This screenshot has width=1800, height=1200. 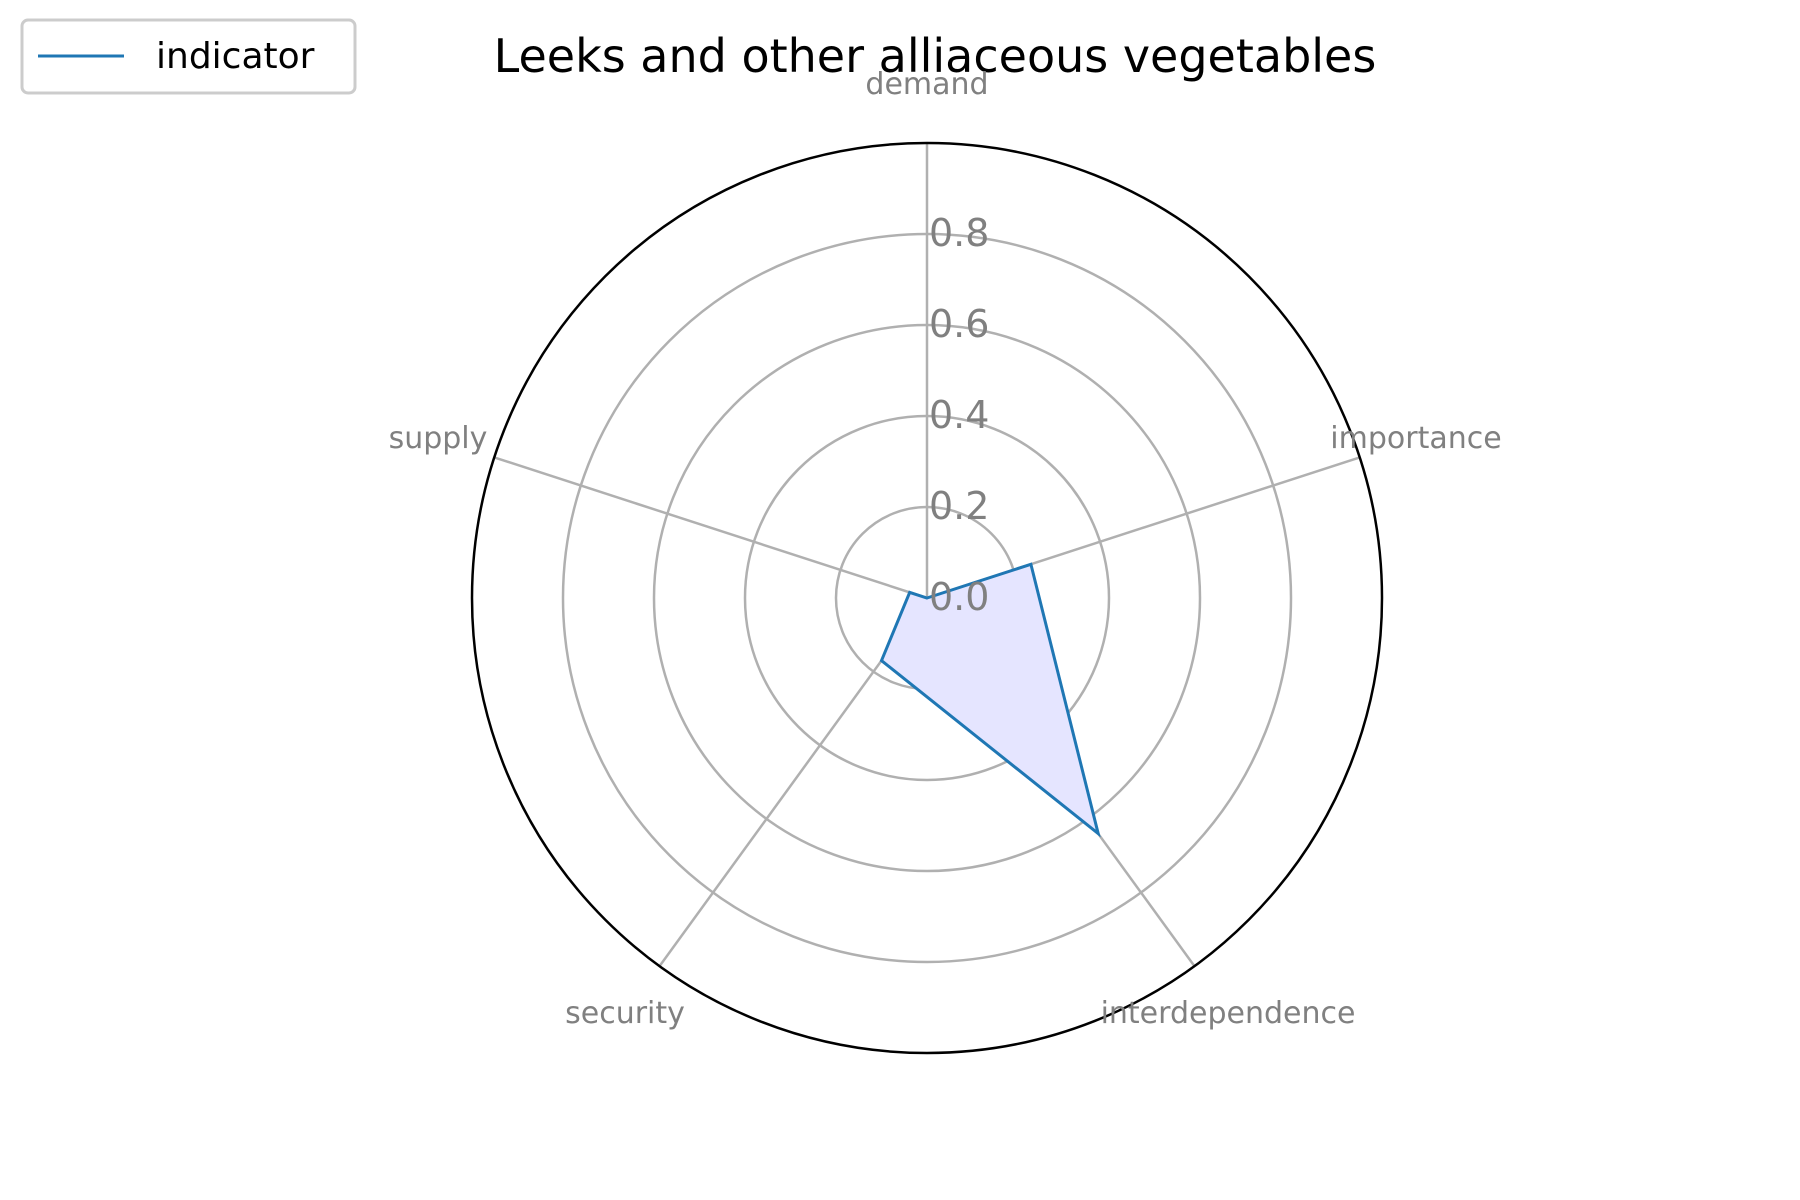 What do you see at coordinates (959, 597) in the screenshot?
I see `r-tick-label-0: 0.0` at bounding box center [959, 597].